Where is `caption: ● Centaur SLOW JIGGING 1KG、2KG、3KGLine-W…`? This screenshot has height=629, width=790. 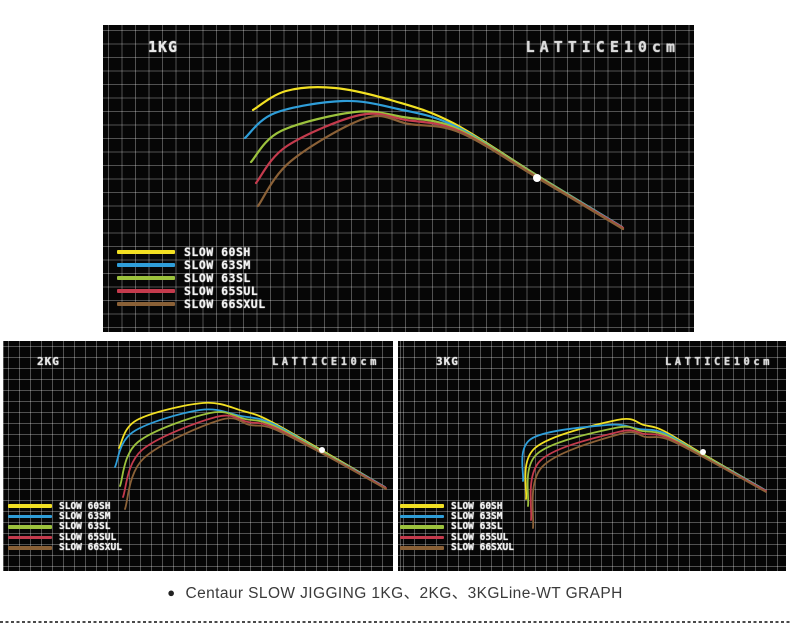 caption: ● Centaur SLOW JIGGING 1KG、2KG、3KGLine-W… is located at coordinates (395, 592).